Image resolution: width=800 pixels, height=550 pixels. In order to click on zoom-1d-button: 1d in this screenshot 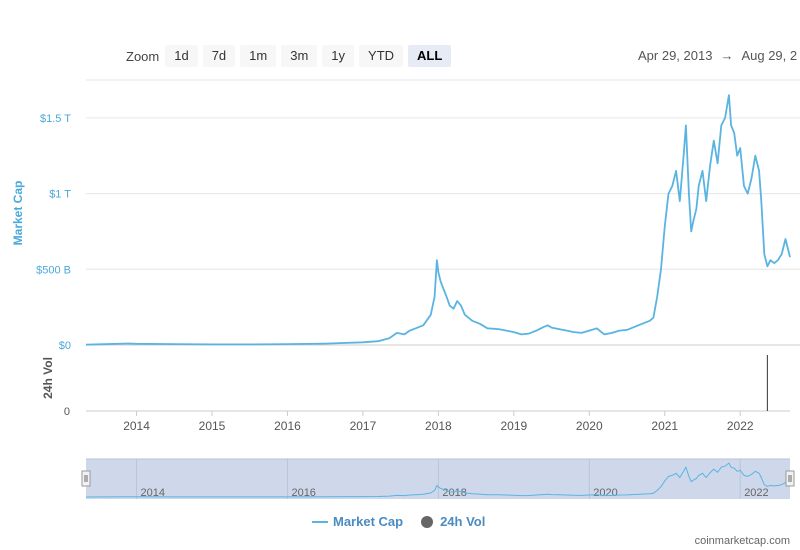, I will do `click(181, 56)`.